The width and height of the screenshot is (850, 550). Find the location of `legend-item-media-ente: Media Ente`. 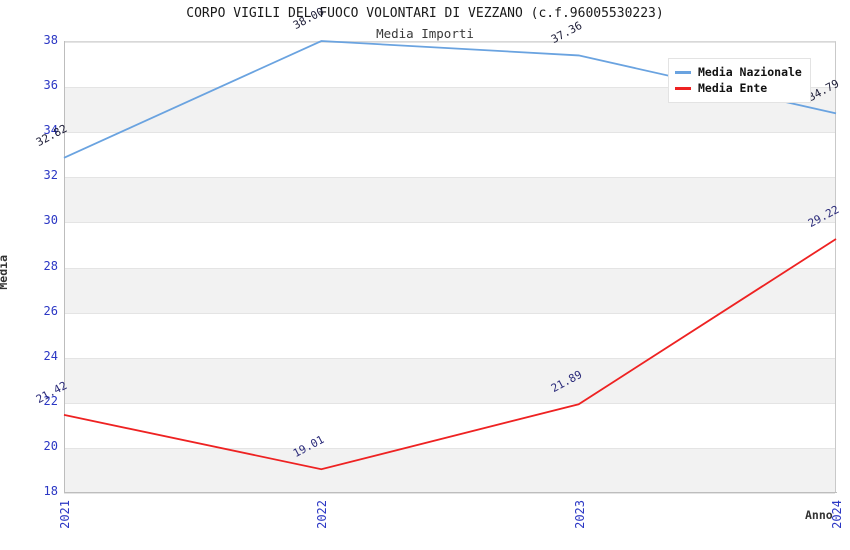

legend-item-media-ente: Media Ente is located at coordinates (738, 88).